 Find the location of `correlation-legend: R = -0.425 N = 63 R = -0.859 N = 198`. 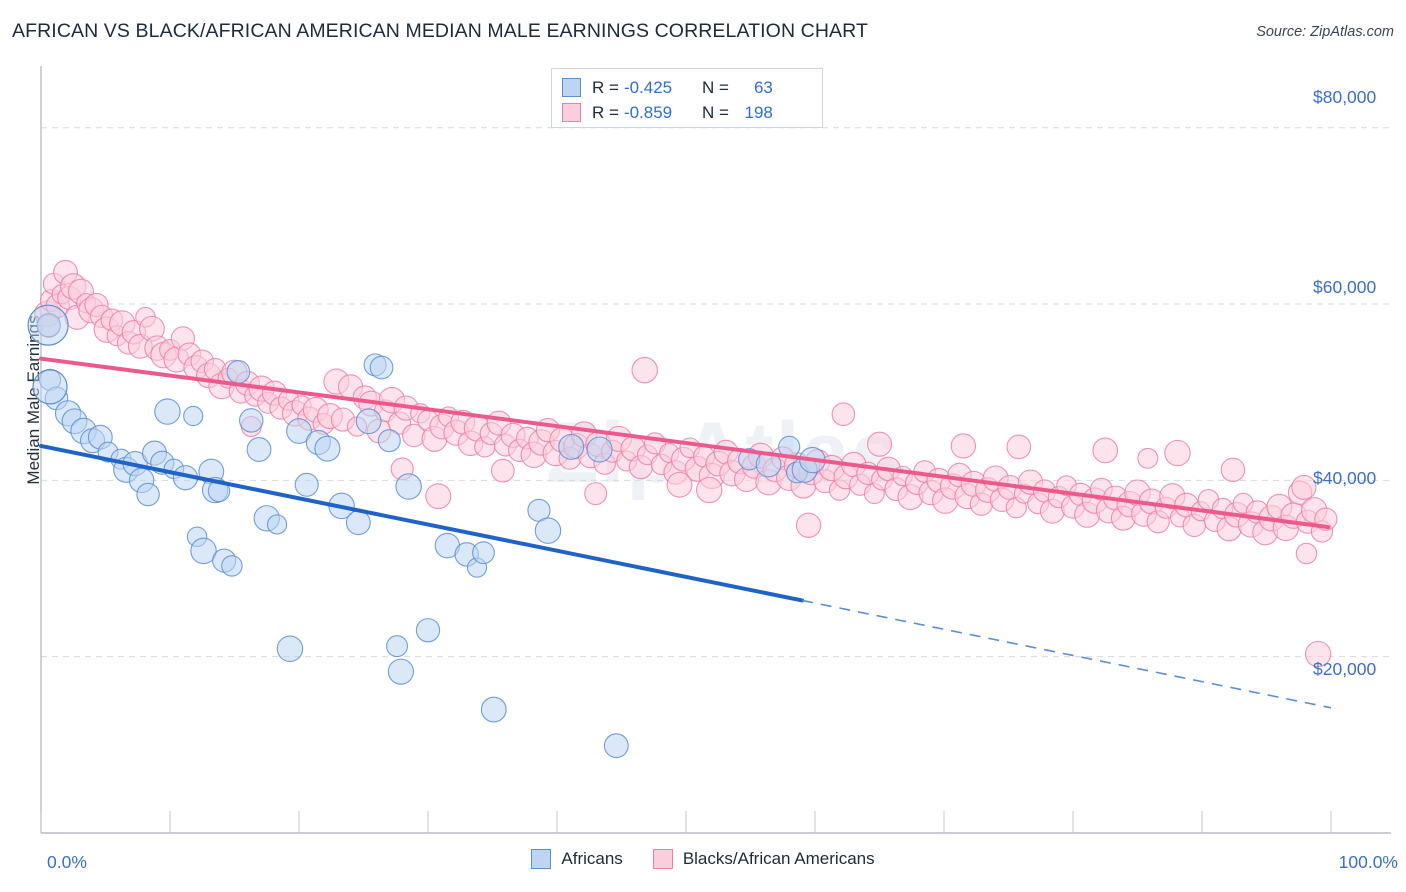

correlation-legend: R = -0.425 N = 63 R = -0.859 N = 198 is located at coordinates (687, 98).